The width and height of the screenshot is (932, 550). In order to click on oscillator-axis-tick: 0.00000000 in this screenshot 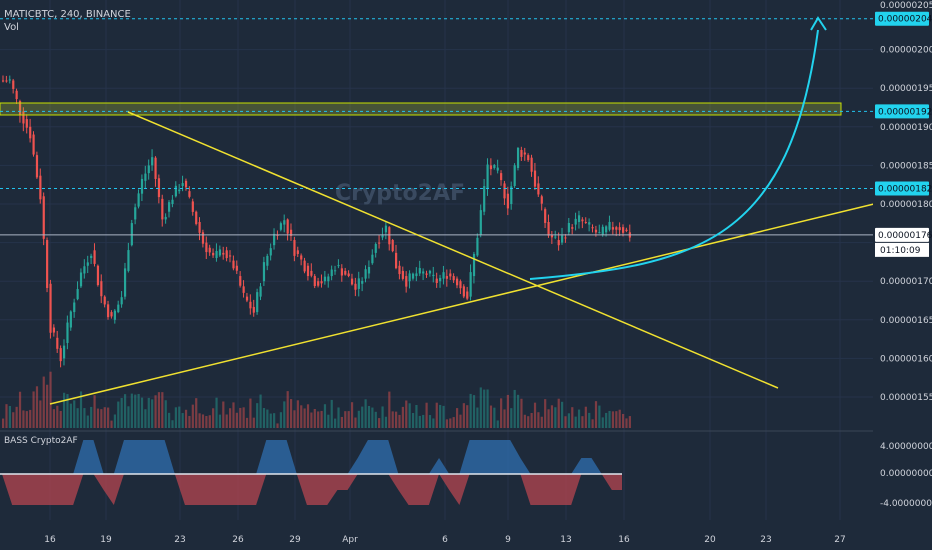, I will do `click(906, 474)`.